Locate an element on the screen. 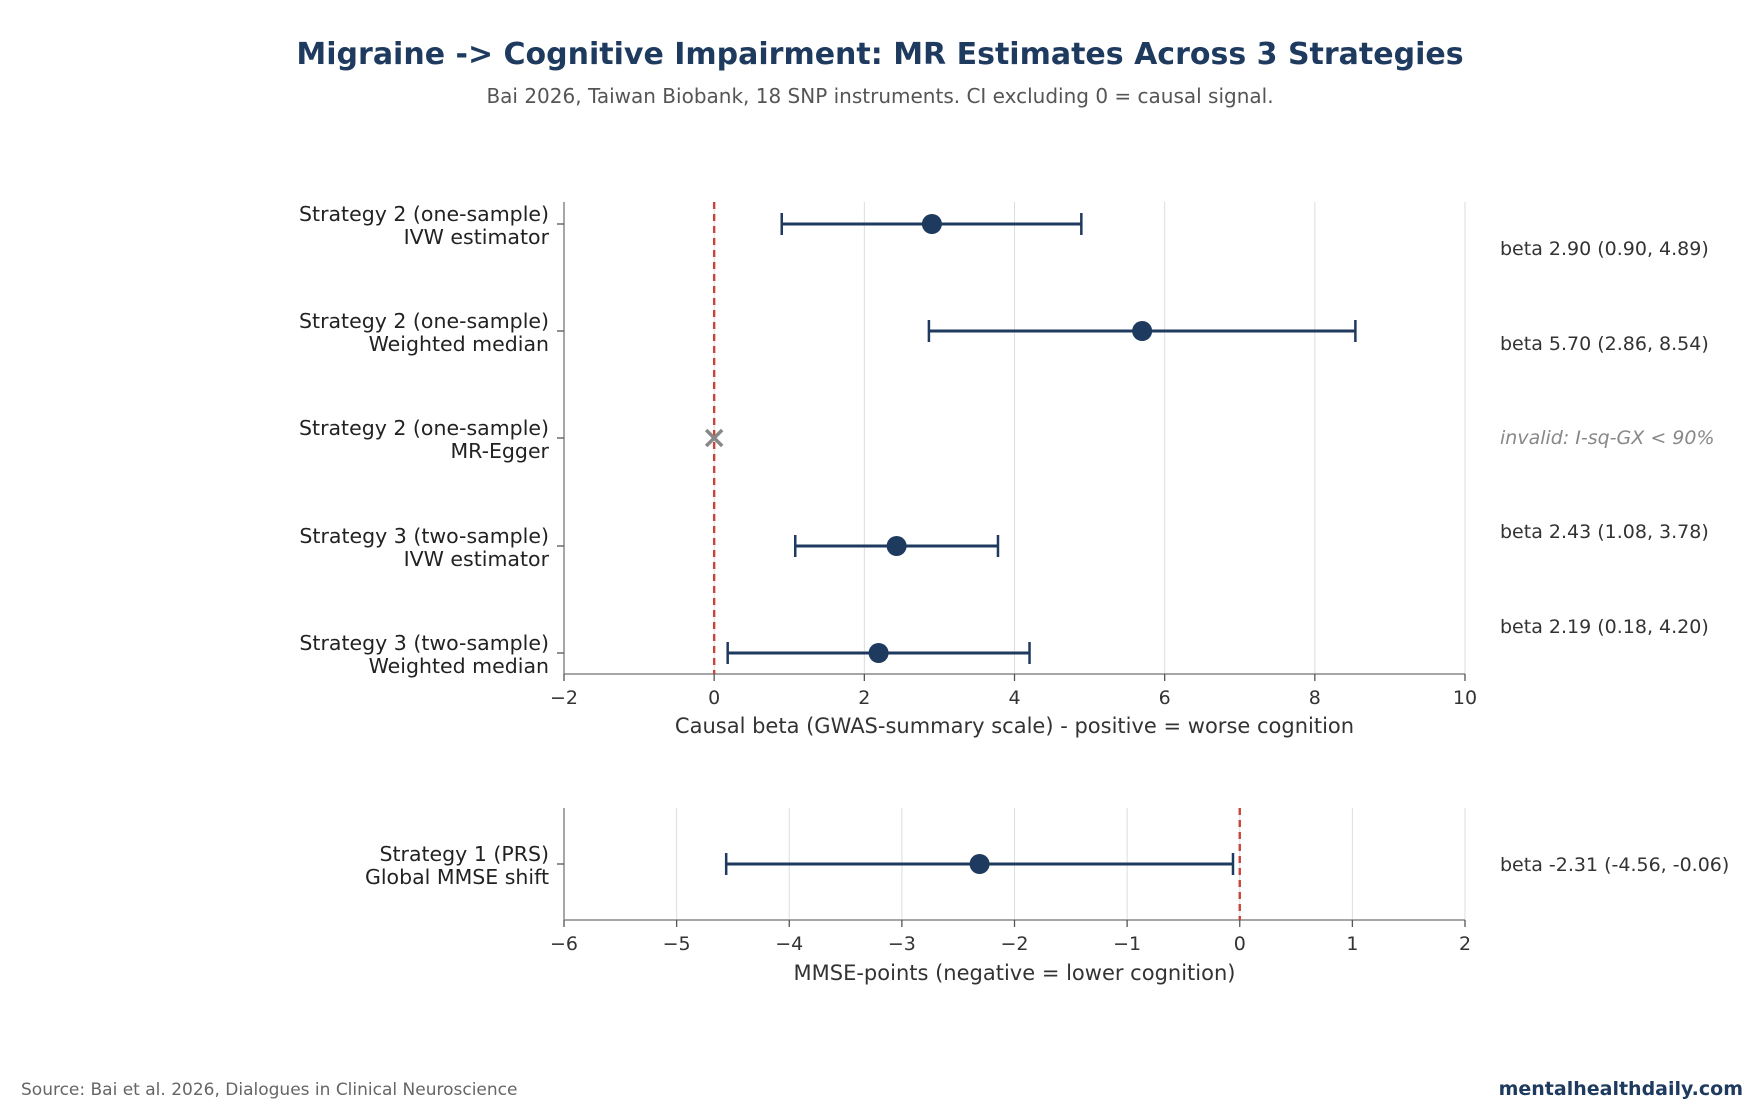 This screenshot has width=1760, height=1120. estimate-annotation: beta 2.19 (0.18, 4.20) is located at coordinates (1604, 627).